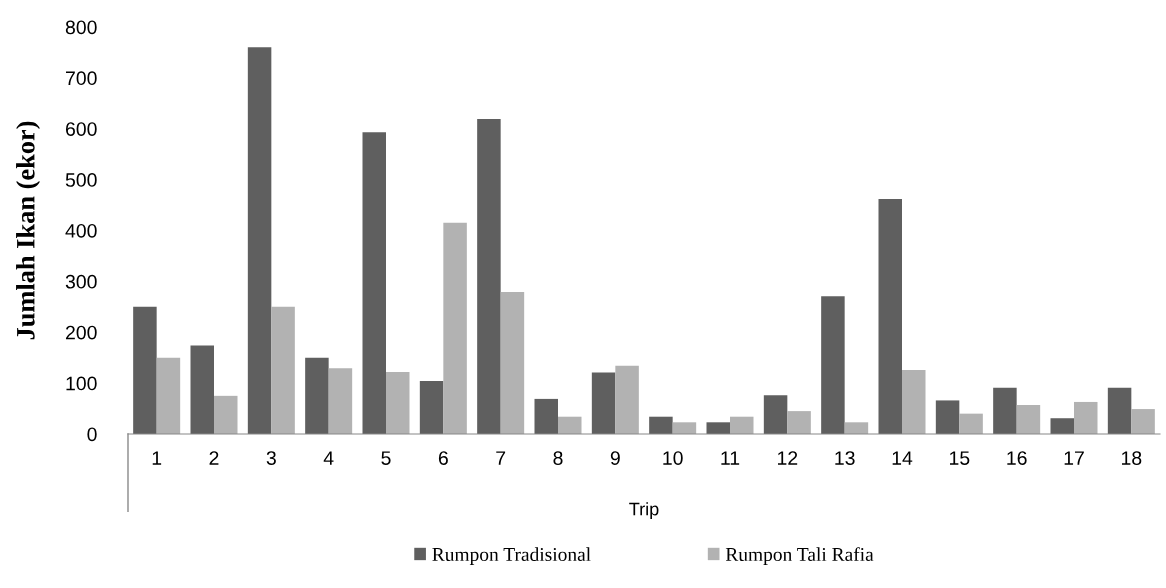 This screenshot has width=1166, height=588. Describe the element at coordinates (81, 281) in the screenshot. I see `y-tick-label: 300` at that location.